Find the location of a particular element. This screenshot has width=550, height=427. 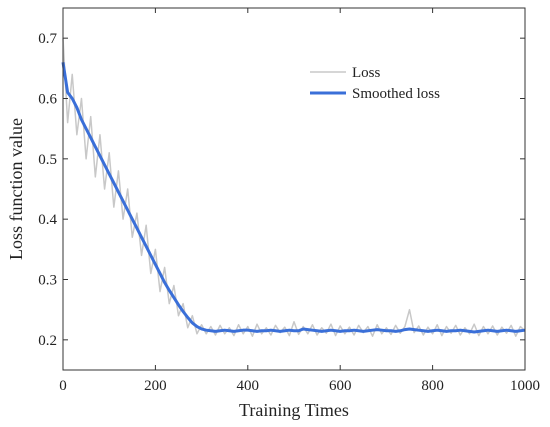

y-tick-label: 0.4 is located at coordinates (47, 220).